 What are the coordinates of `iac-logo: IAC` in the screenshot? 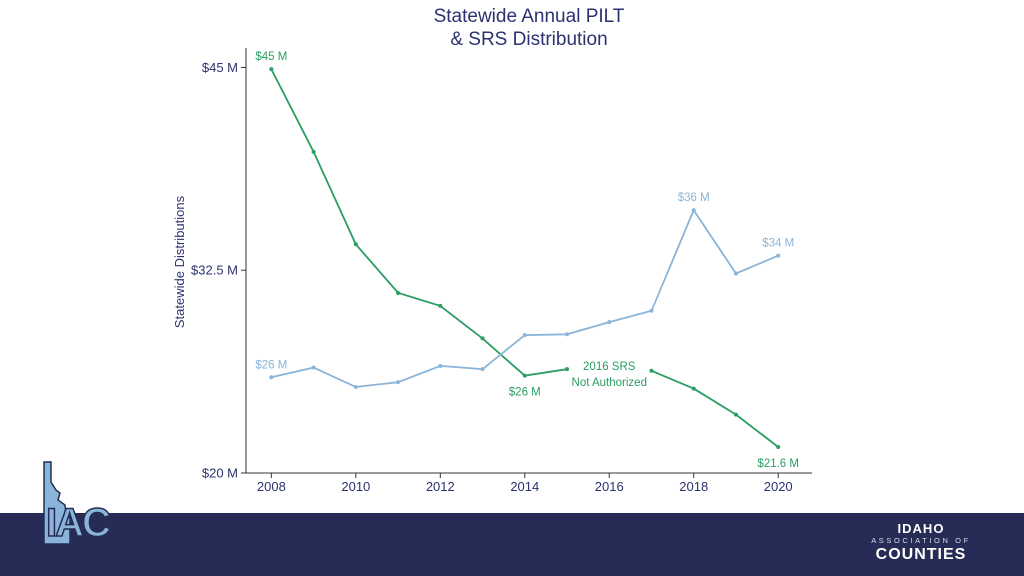 It's located at (78, 503).